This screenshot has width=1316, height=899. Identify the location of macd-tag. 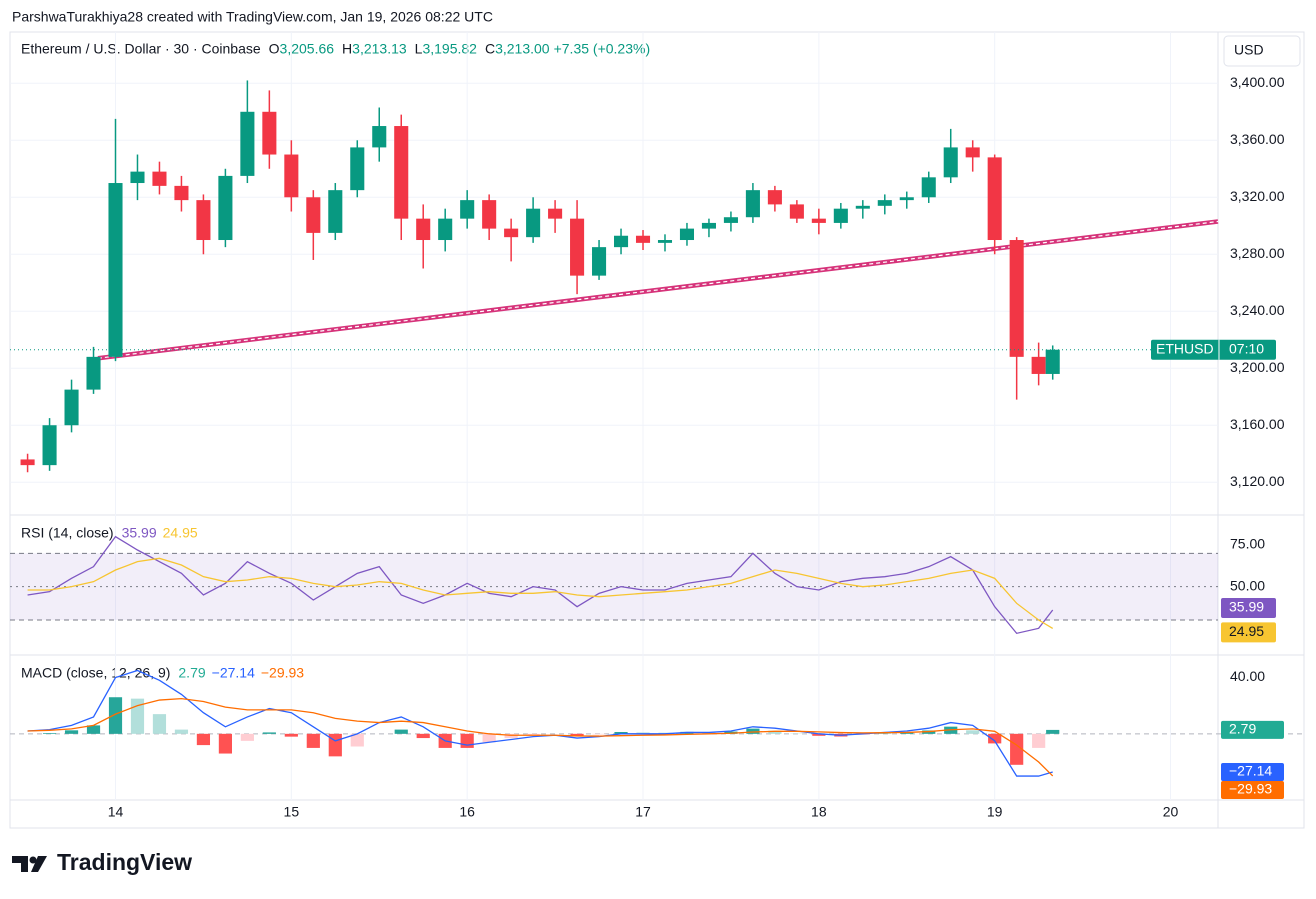
(1252, 772).